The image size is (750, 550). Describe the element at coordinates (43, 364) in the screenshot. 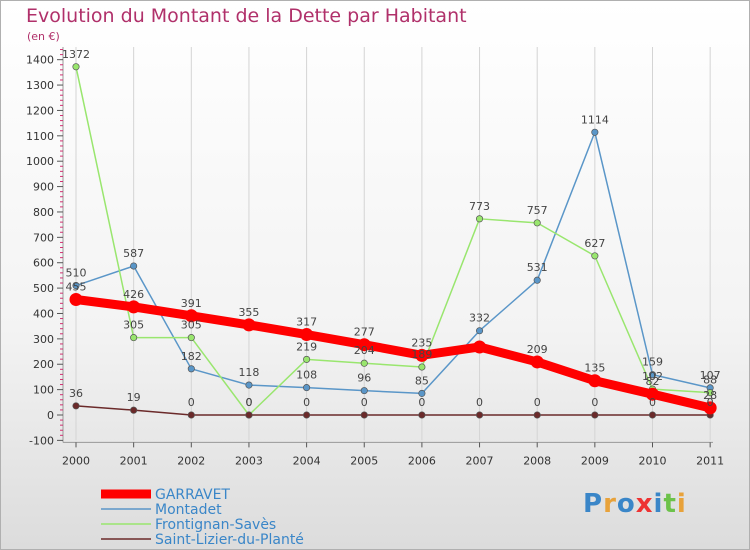

I see `y-tick-label: 200` at that location.